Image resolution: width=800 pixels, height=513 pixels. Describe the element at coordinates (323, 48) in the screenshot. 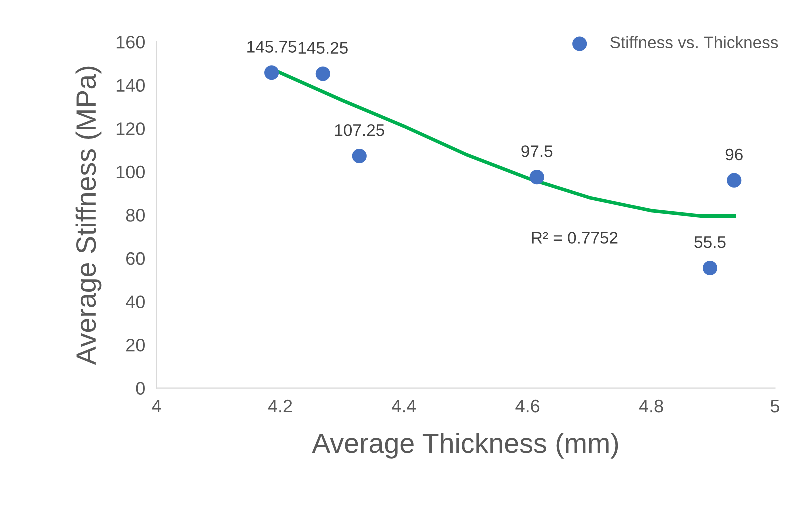

I see `data-label: 145.25` at that location.